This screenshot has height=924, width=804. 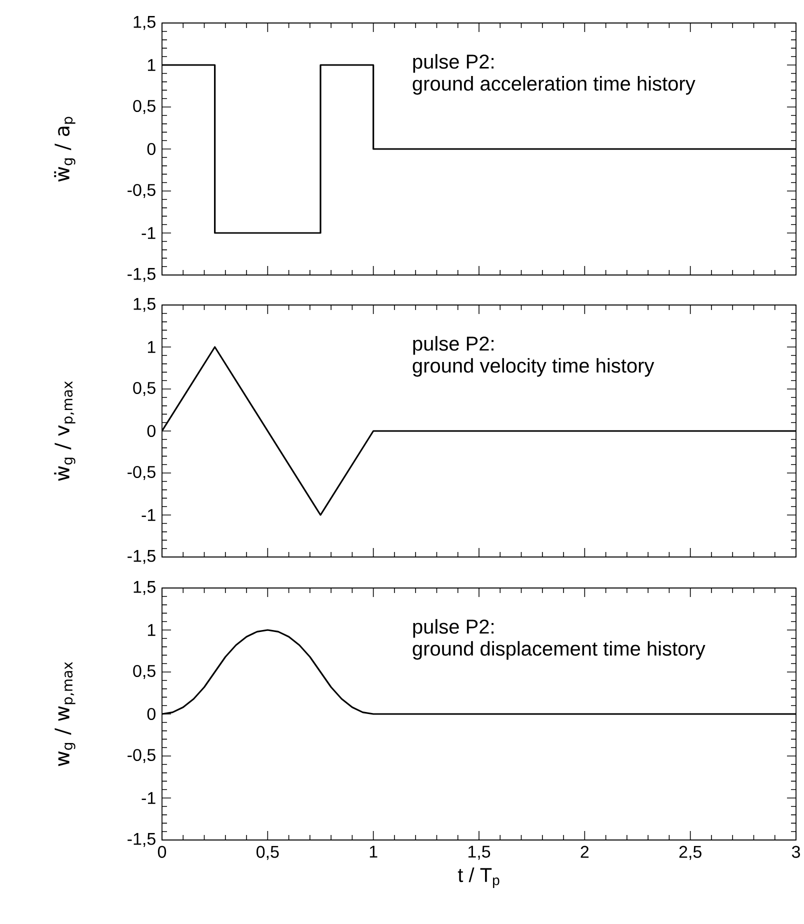 I want to click on y-axis-title: ẇ$_{g}$ / v$_{p,max}$, so click(x=65, y=431).